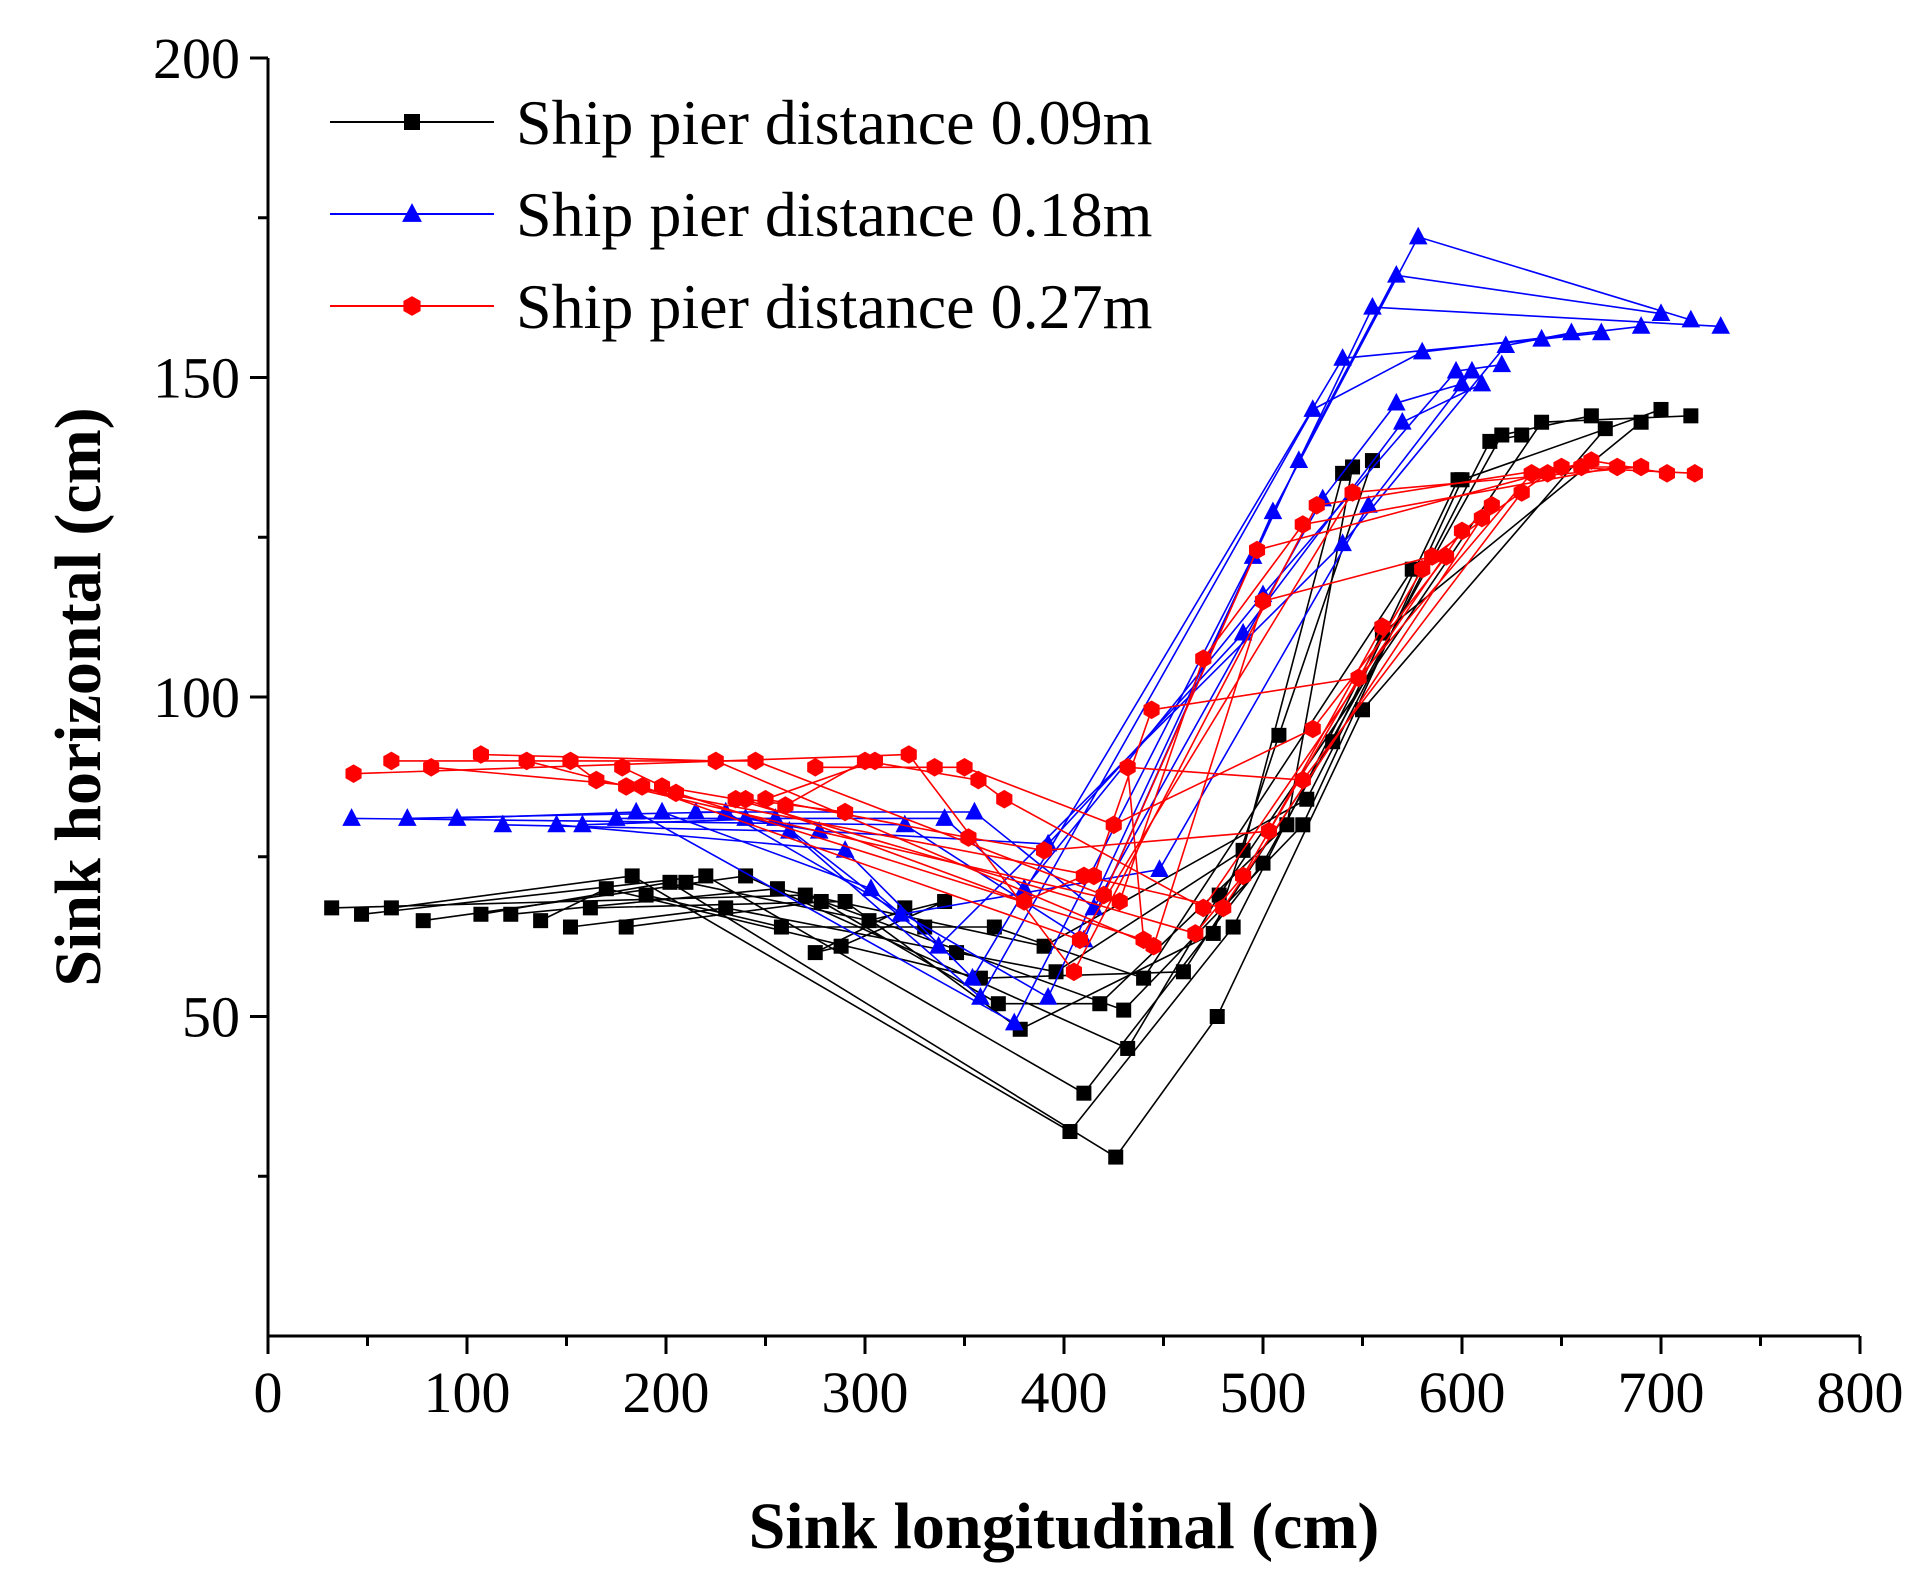  What do you see at coordinates (1263, 1392) in the screenshot?
I see `x-tick-label: 500` at bounding box center [1263, 1392].